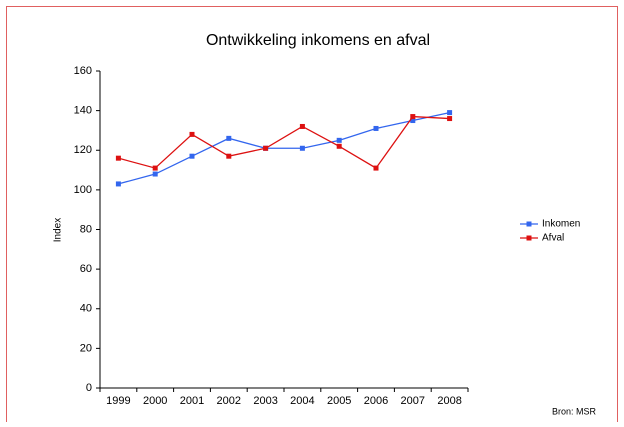 This screenshot has height=427, width=624. Describe the element at coordinates (58, 230) in the screenshot. I see `y-axis-label: Index` at that location.